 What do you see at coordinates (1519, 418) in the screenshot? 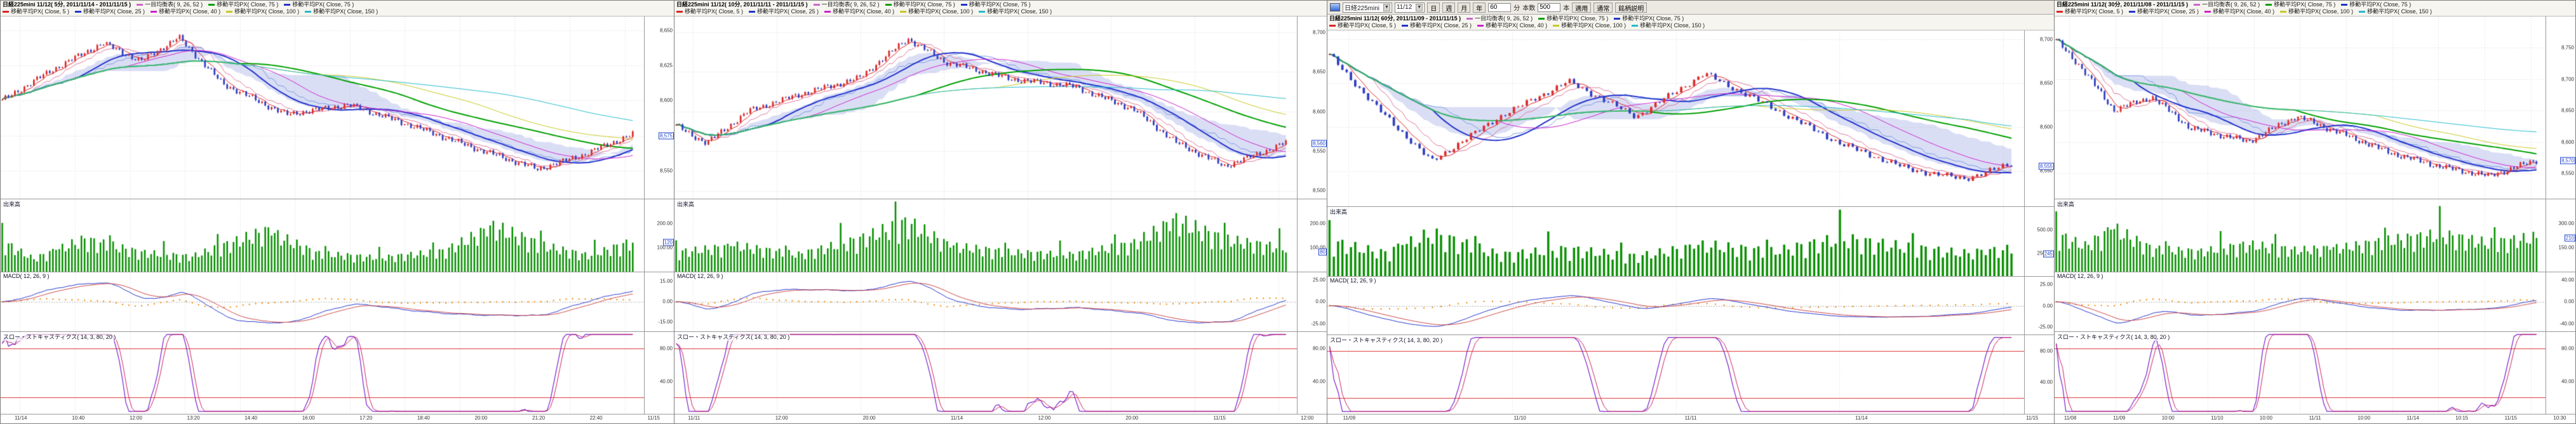
I see `time-label: 11/10` at bounding box center [1519, 418].